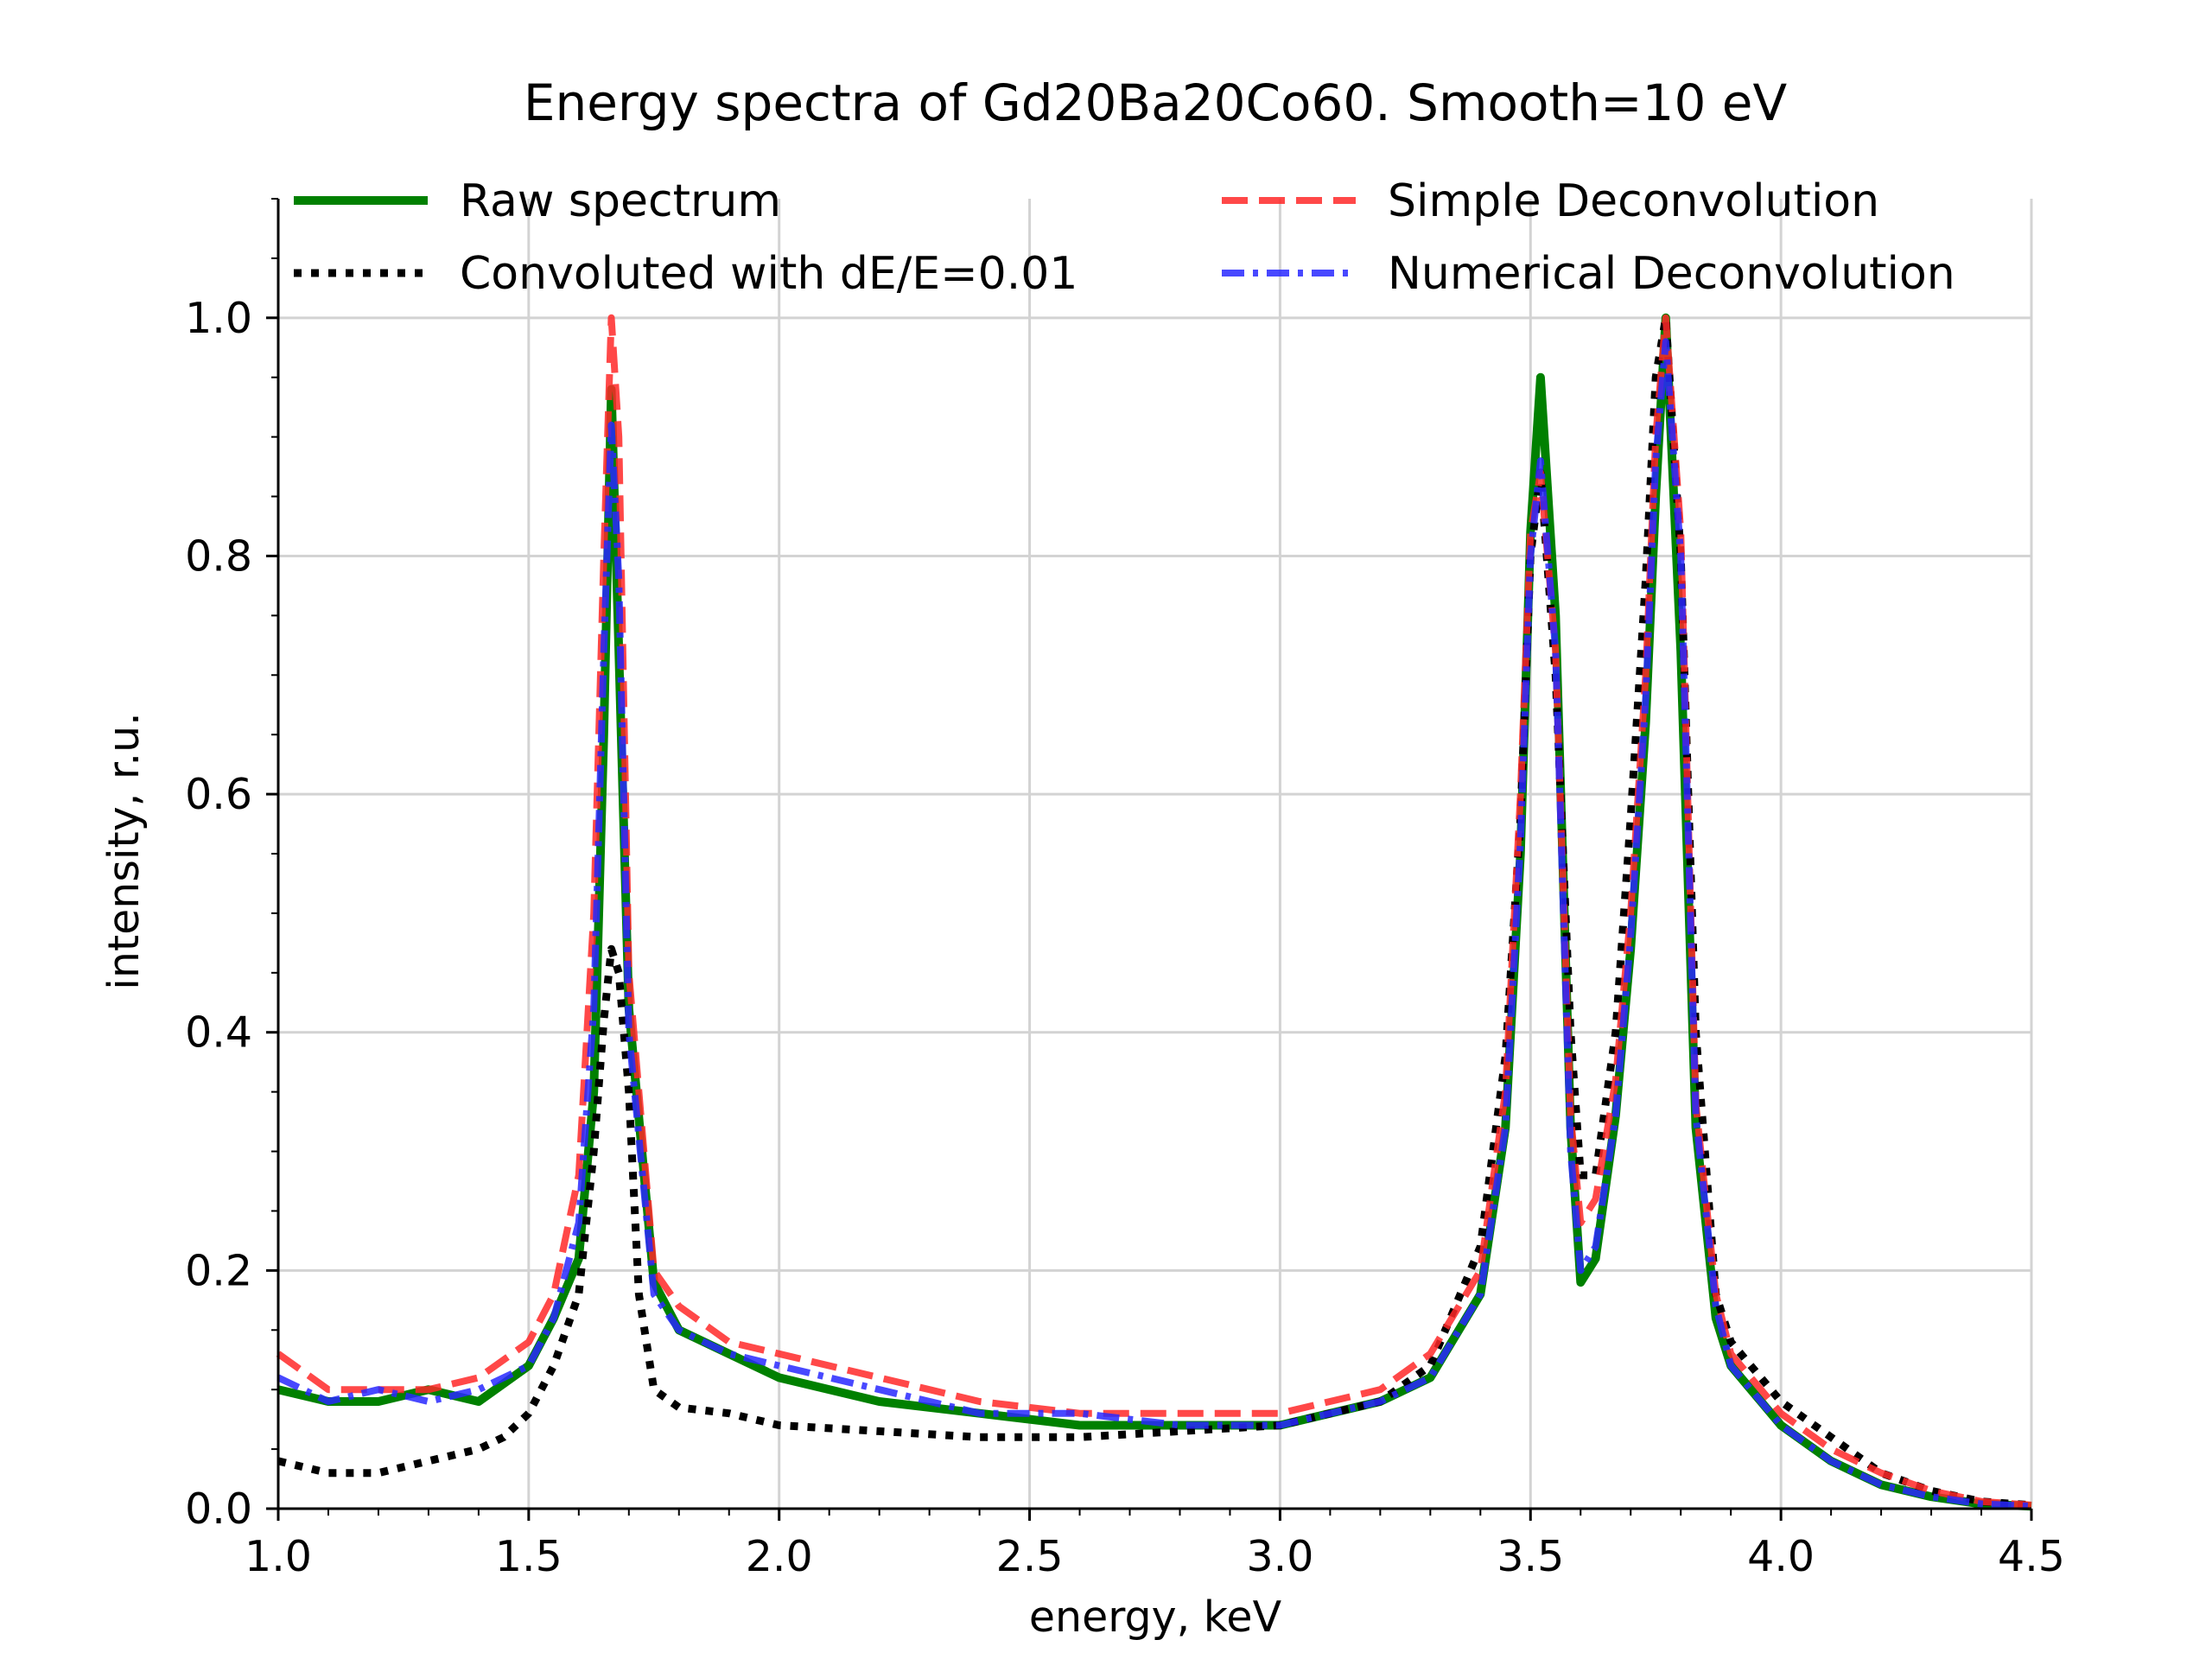 The height and width of the screenshot is (1659, 2212). What do you see at coordinates (218, 318) in the screenshot?
I see `y-tick-label: 1.0` at bounding box center [218, 318].